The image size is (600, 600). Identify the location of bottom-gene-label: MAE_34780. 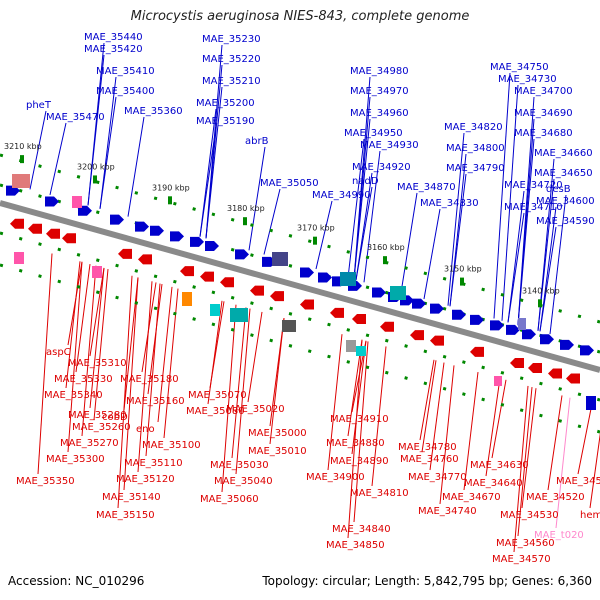
(427, 447).